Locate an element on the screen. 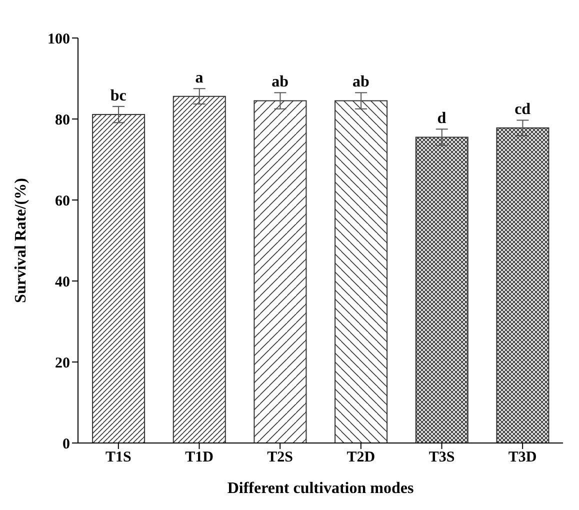 This screenshot has width=579, height=510. x-tick-label: T3D is located at coordinates (522, 458).